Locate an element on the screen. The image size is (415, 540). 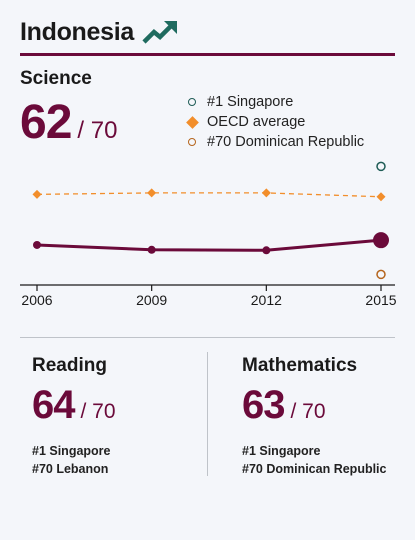
mathematics-rank: 63 / 70 is located at coordinates (314, 405).